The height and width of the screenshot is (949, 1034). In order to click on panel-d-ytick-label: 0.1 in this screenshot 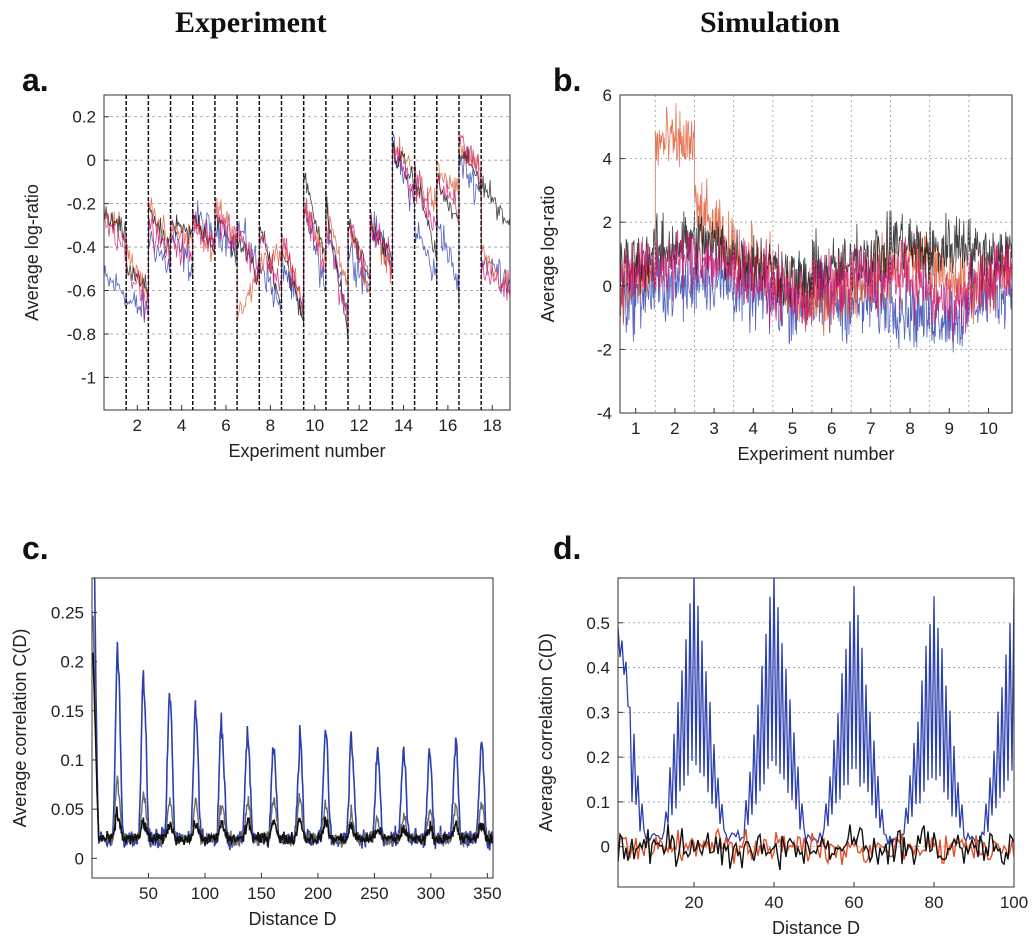, I will do `click(598, 802)`.